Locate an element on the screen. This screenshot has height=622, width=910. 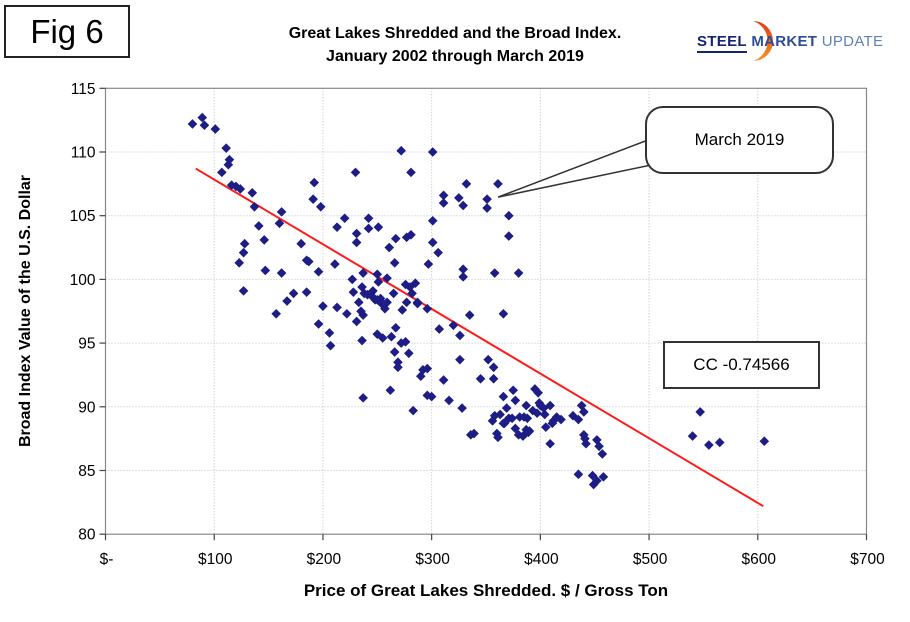
x-tick-label: $700 is located at coordinates (867, 559).